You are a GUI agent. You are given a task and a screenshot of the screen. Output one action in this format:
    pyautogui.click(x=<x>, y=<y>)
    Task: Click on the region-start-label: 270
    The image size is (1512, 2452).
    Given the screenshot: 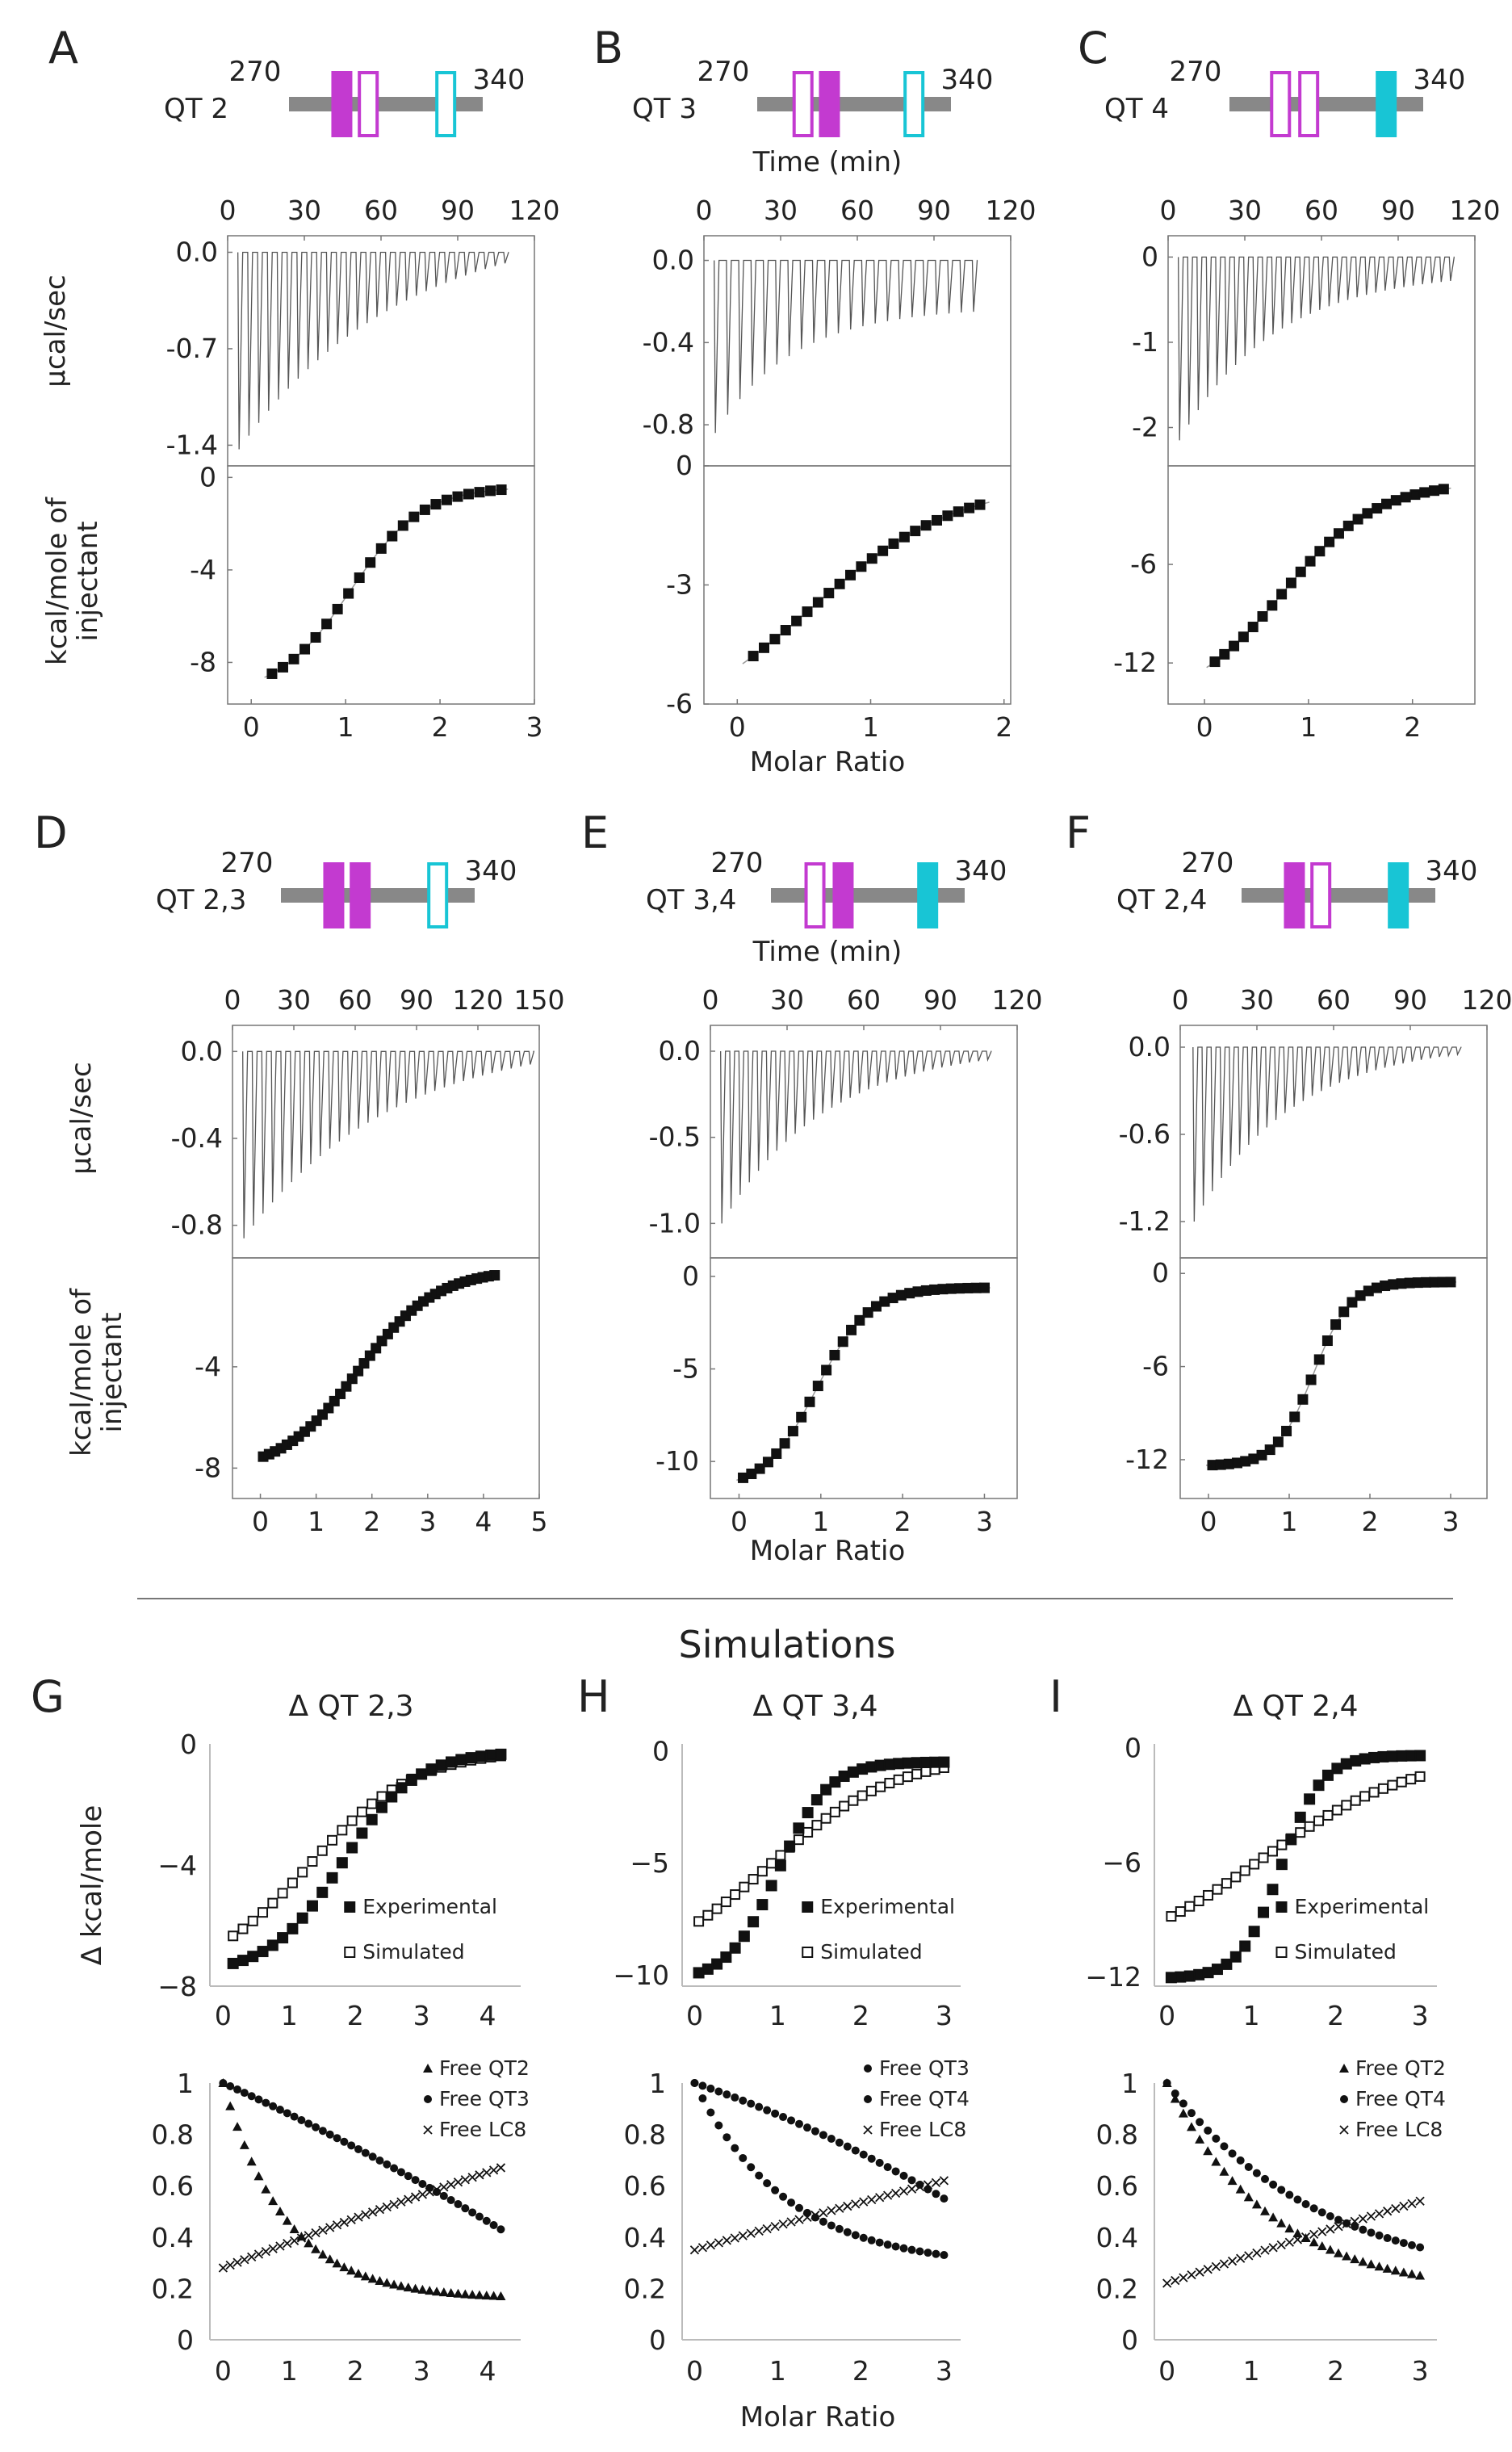 What is the action you would take?
    pyautogui.click(x=1196, y=72)
    